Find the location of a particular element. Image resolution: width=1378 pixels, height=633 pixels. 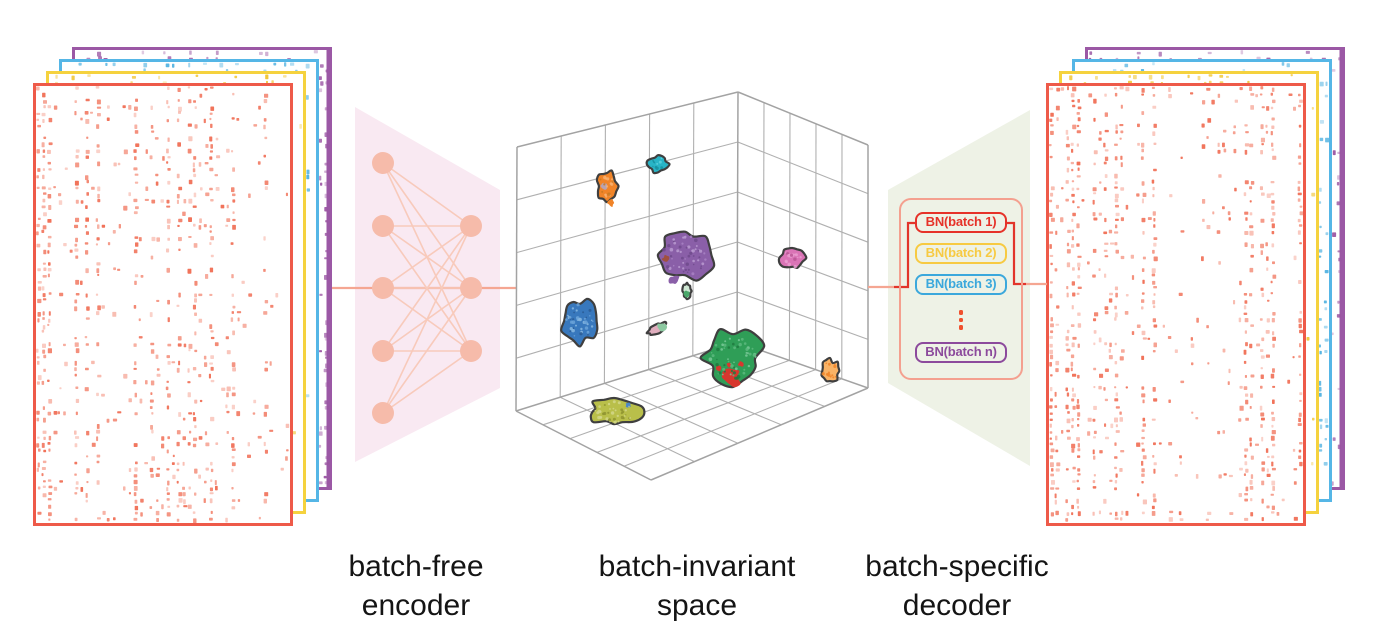

latent-caption-line1: batch-invariant is located at coordinates (697, 566).